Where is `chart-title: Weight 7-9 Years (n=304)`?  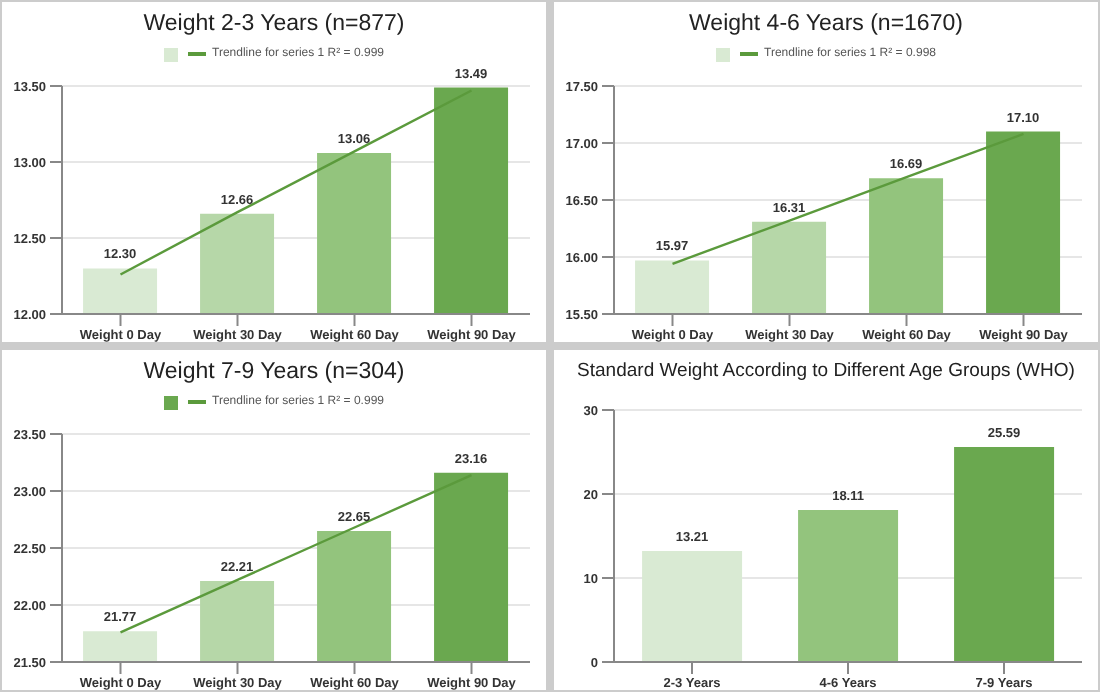
chart-title: Weight 7-9 Years (n=304) is located at coordinates (274, 373).